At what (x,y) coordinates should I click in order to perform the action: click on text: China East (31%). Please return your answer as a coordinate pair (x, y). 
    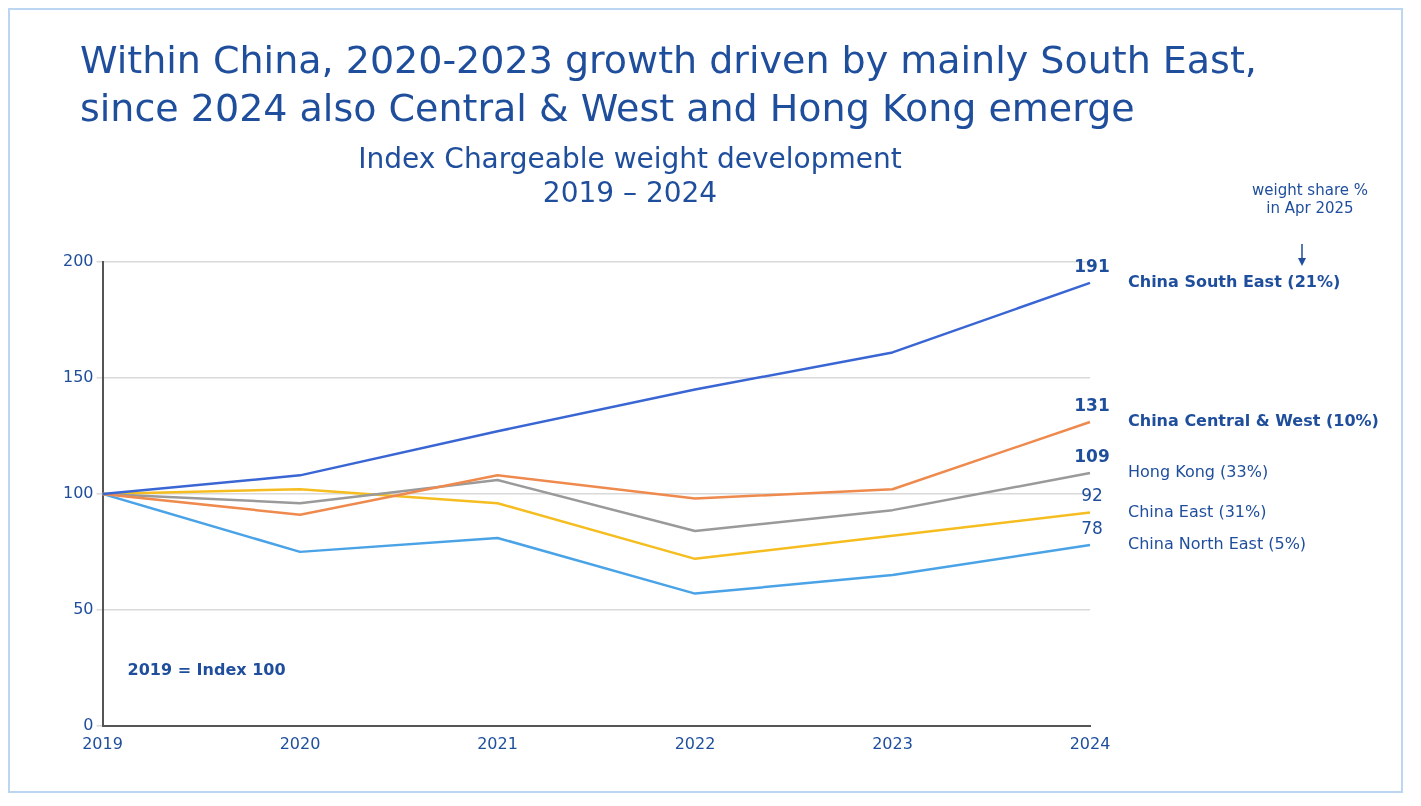
    Looking at the image, I should click on (1197, 511).